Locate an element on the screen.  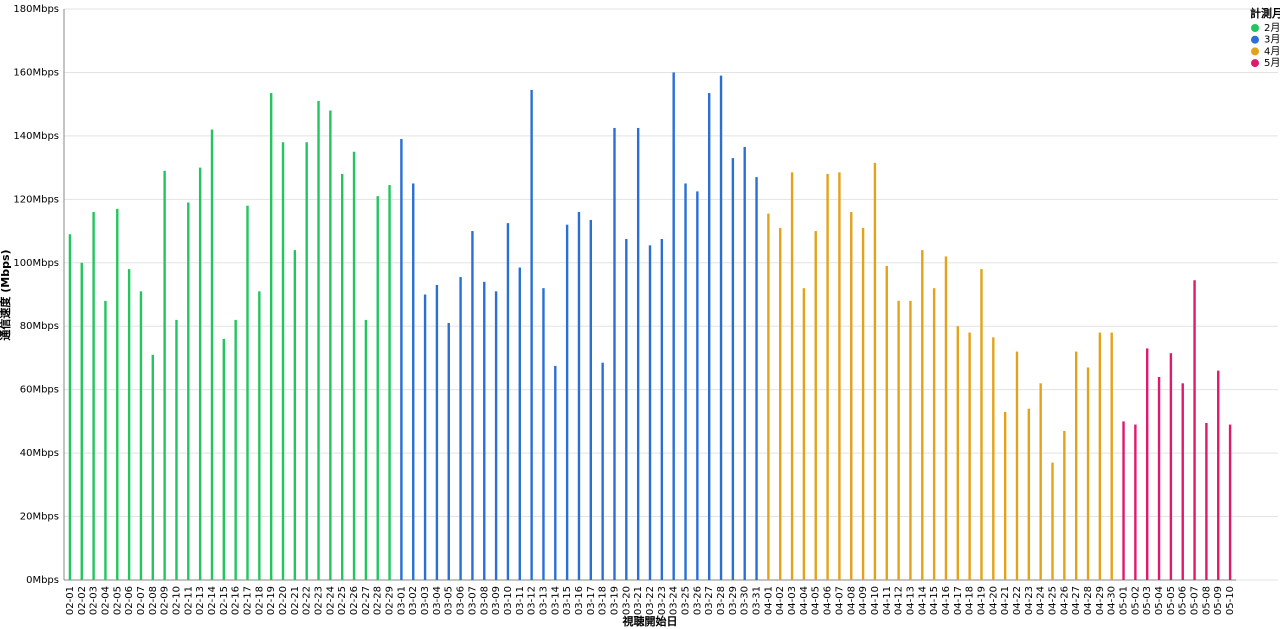
x-tick-label: 02-06 is located at coordinates (129, 600).